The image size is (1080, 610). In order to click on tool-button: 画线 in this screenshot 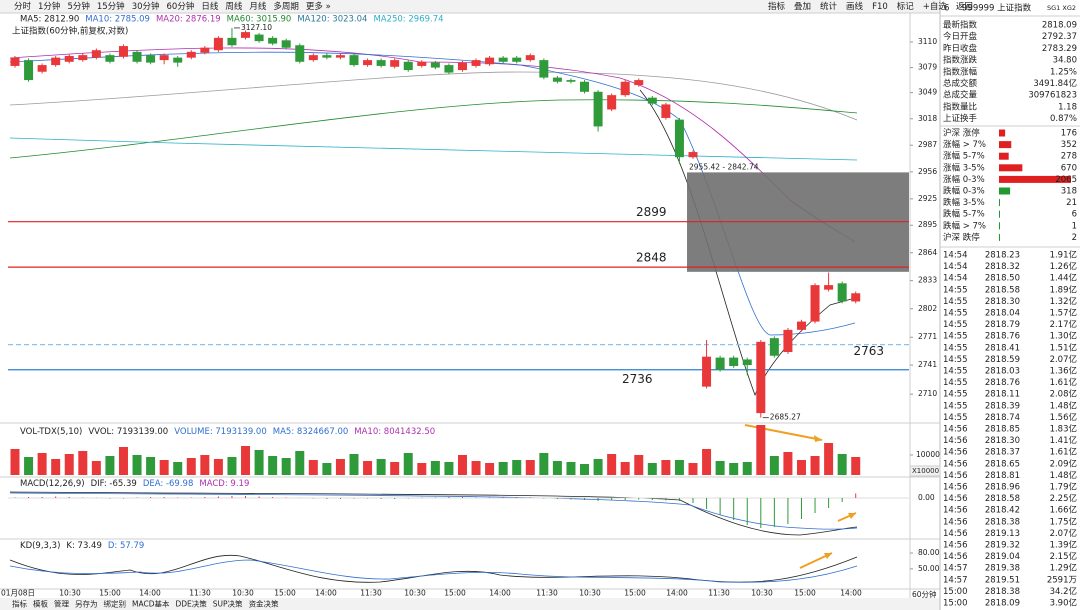, I will do `click(855, 6)`.